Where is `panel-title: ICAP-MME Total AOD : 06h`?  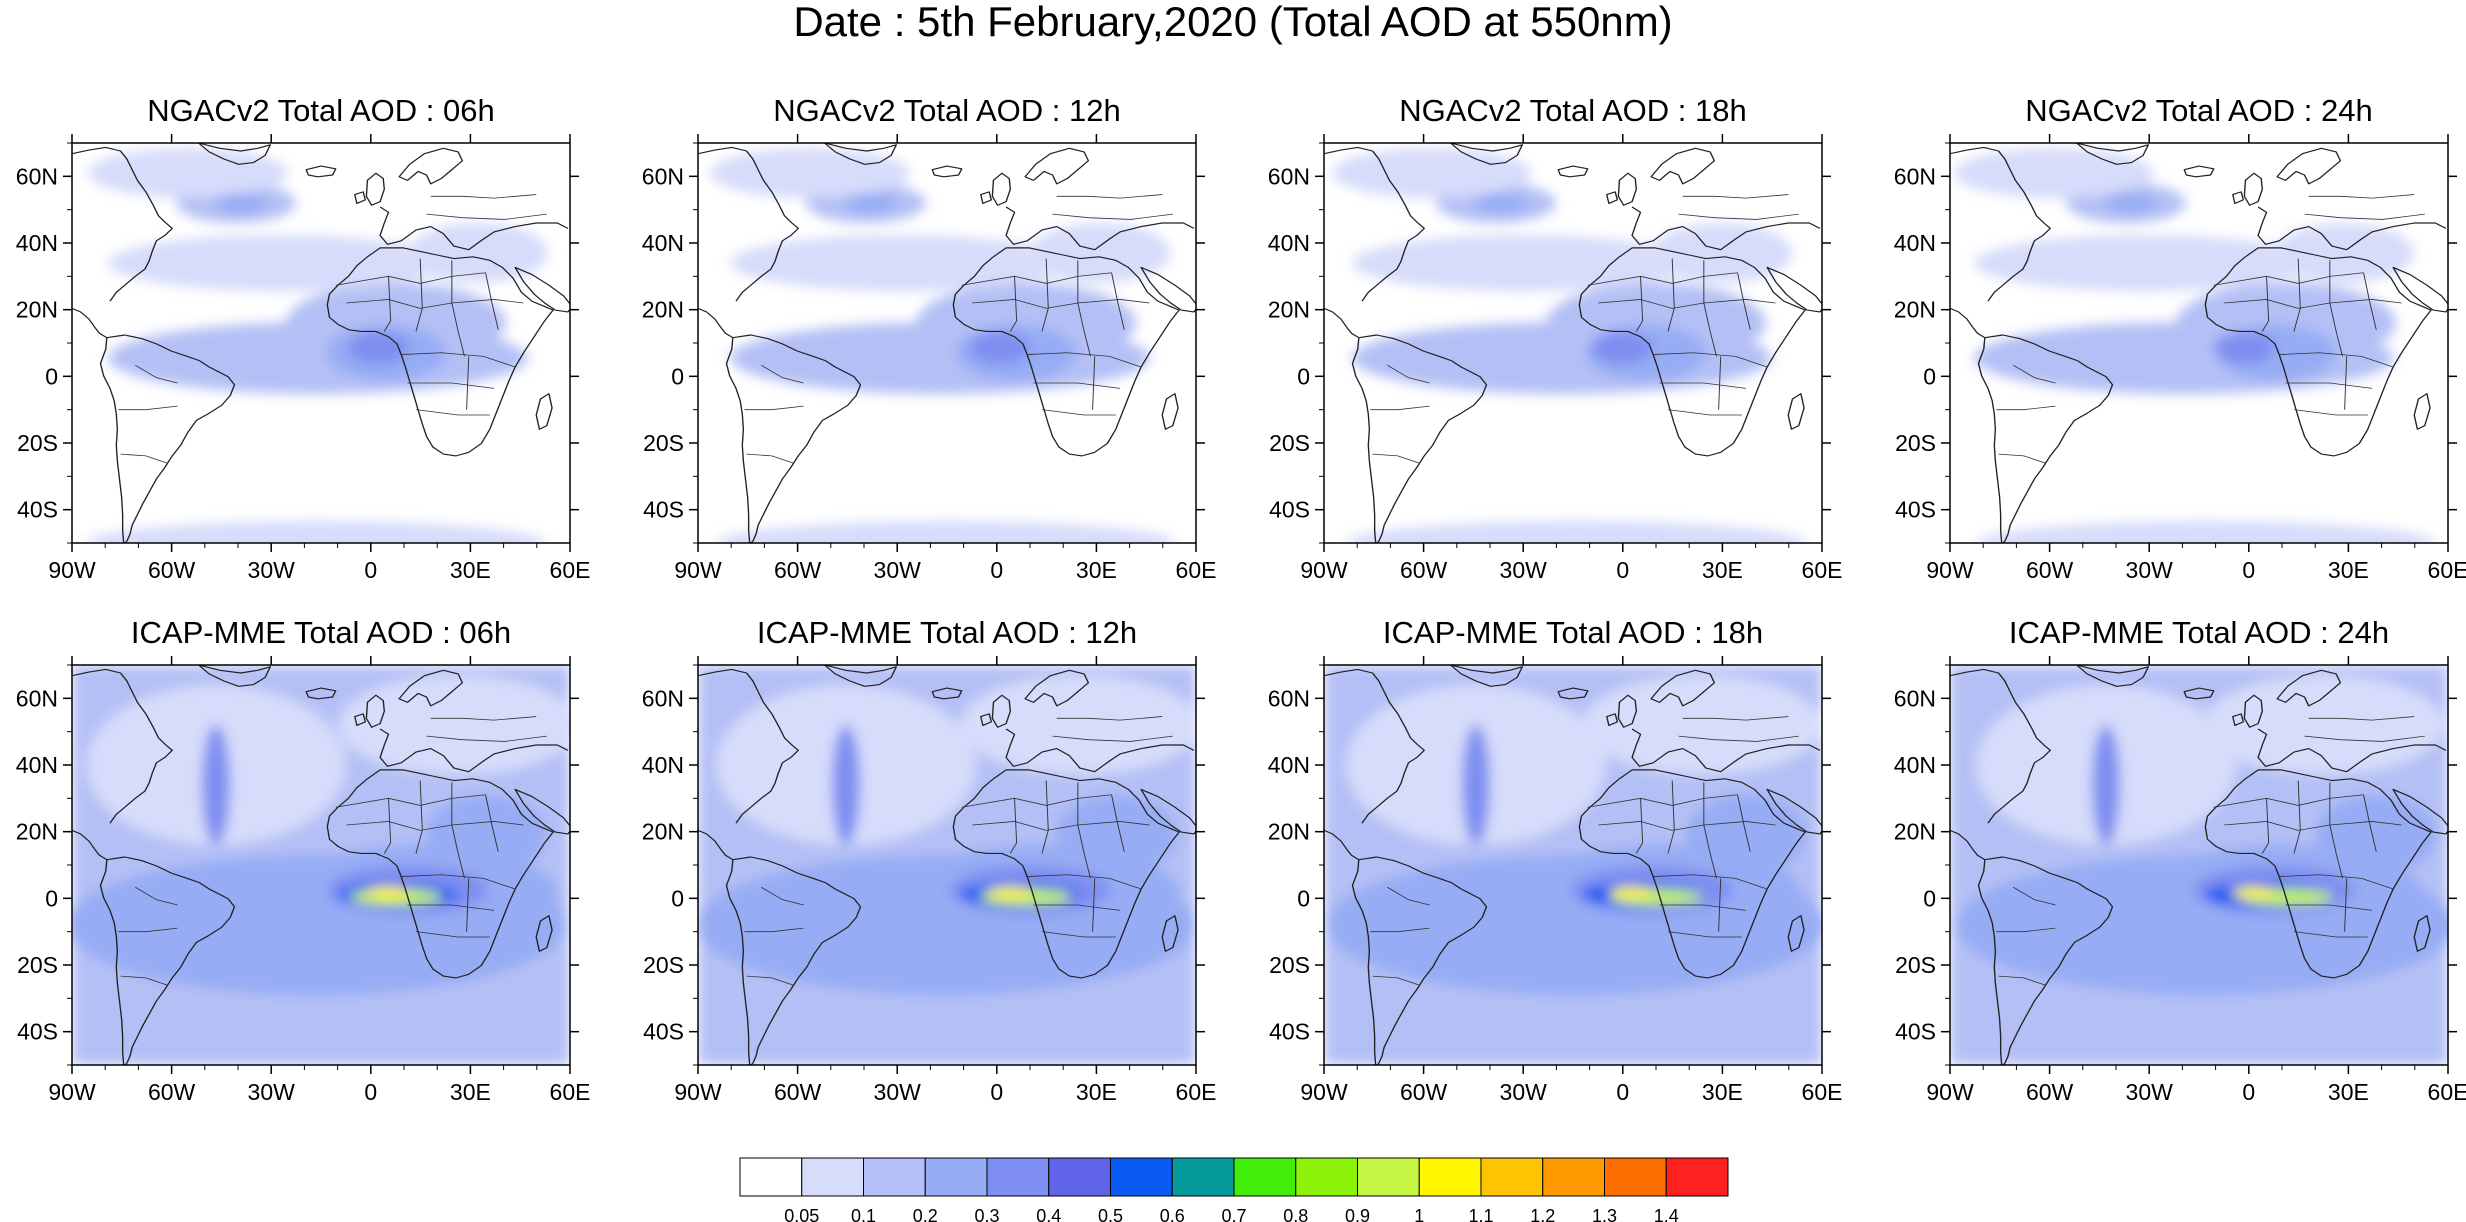 panel-title: ICAP-MME Total AOD : 06h is located at coordinates (321, 632).